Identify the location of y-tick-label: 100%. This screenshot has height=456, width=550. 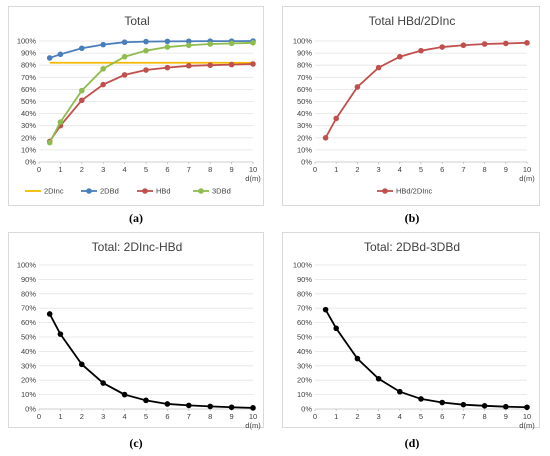
(303, 41).